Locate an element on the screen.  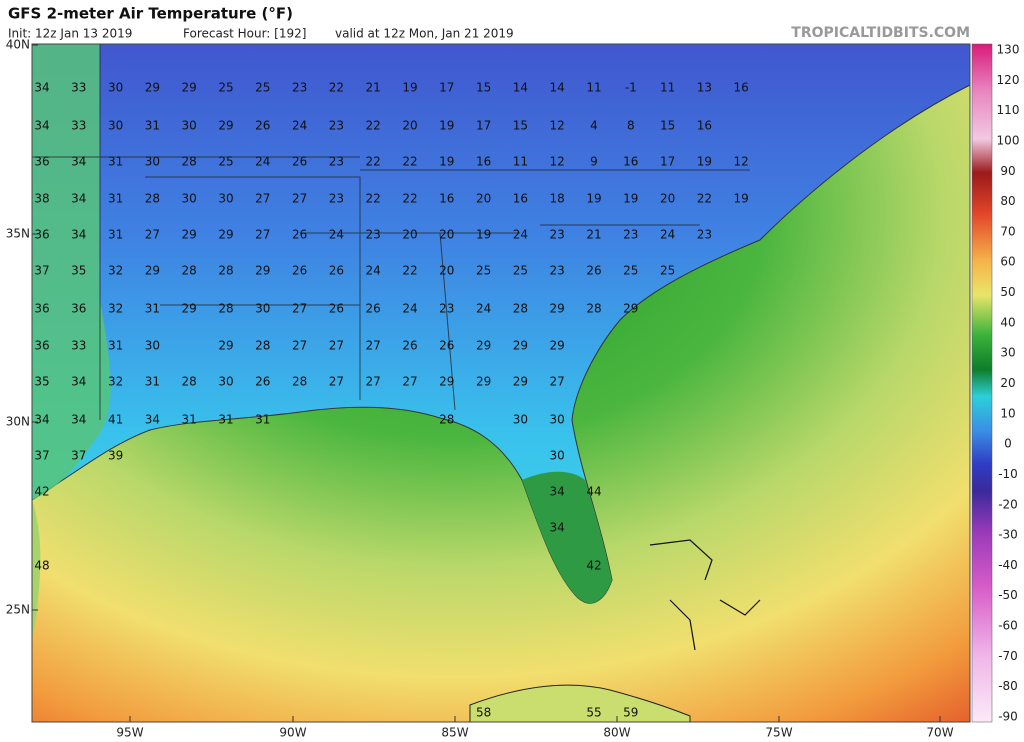
longitude-label: 95W is located at coordinates (129, 733).